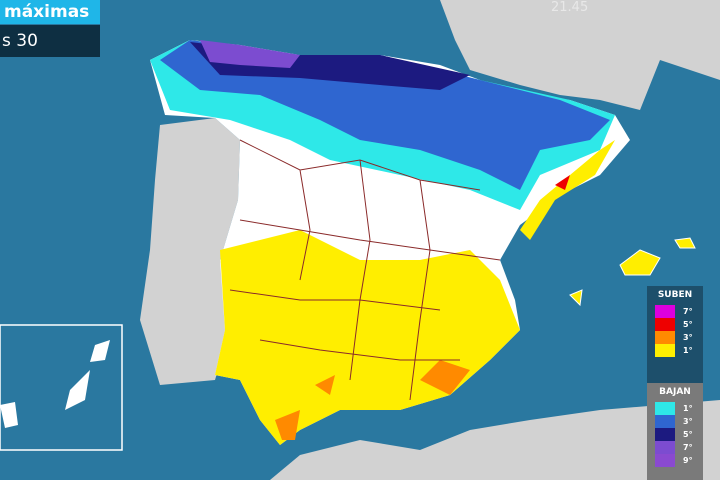 This screenshot has width=720, height=480. Describe the element at coordinates (688, 460) in the screenshot. I see `legend-label: 9°` at that location.